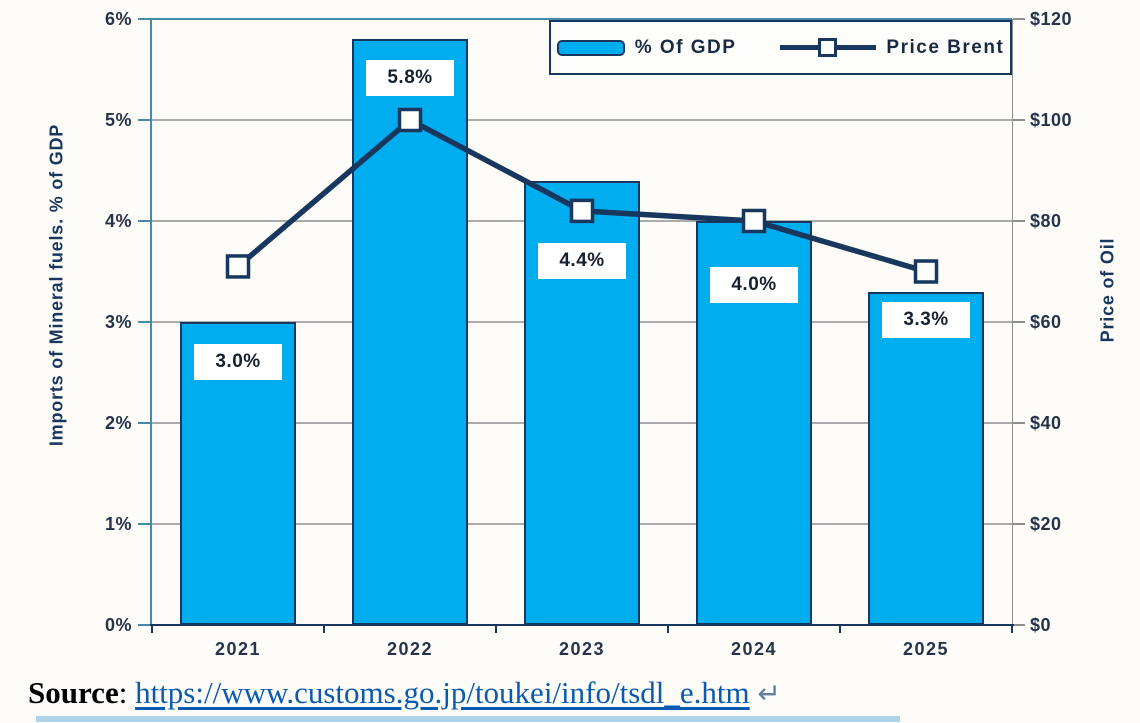 The image size is (1140, 723). Describe the element at coordinates (118, 624) in the screenshot. I see `left-axis-tick-label: 0%` at that location.